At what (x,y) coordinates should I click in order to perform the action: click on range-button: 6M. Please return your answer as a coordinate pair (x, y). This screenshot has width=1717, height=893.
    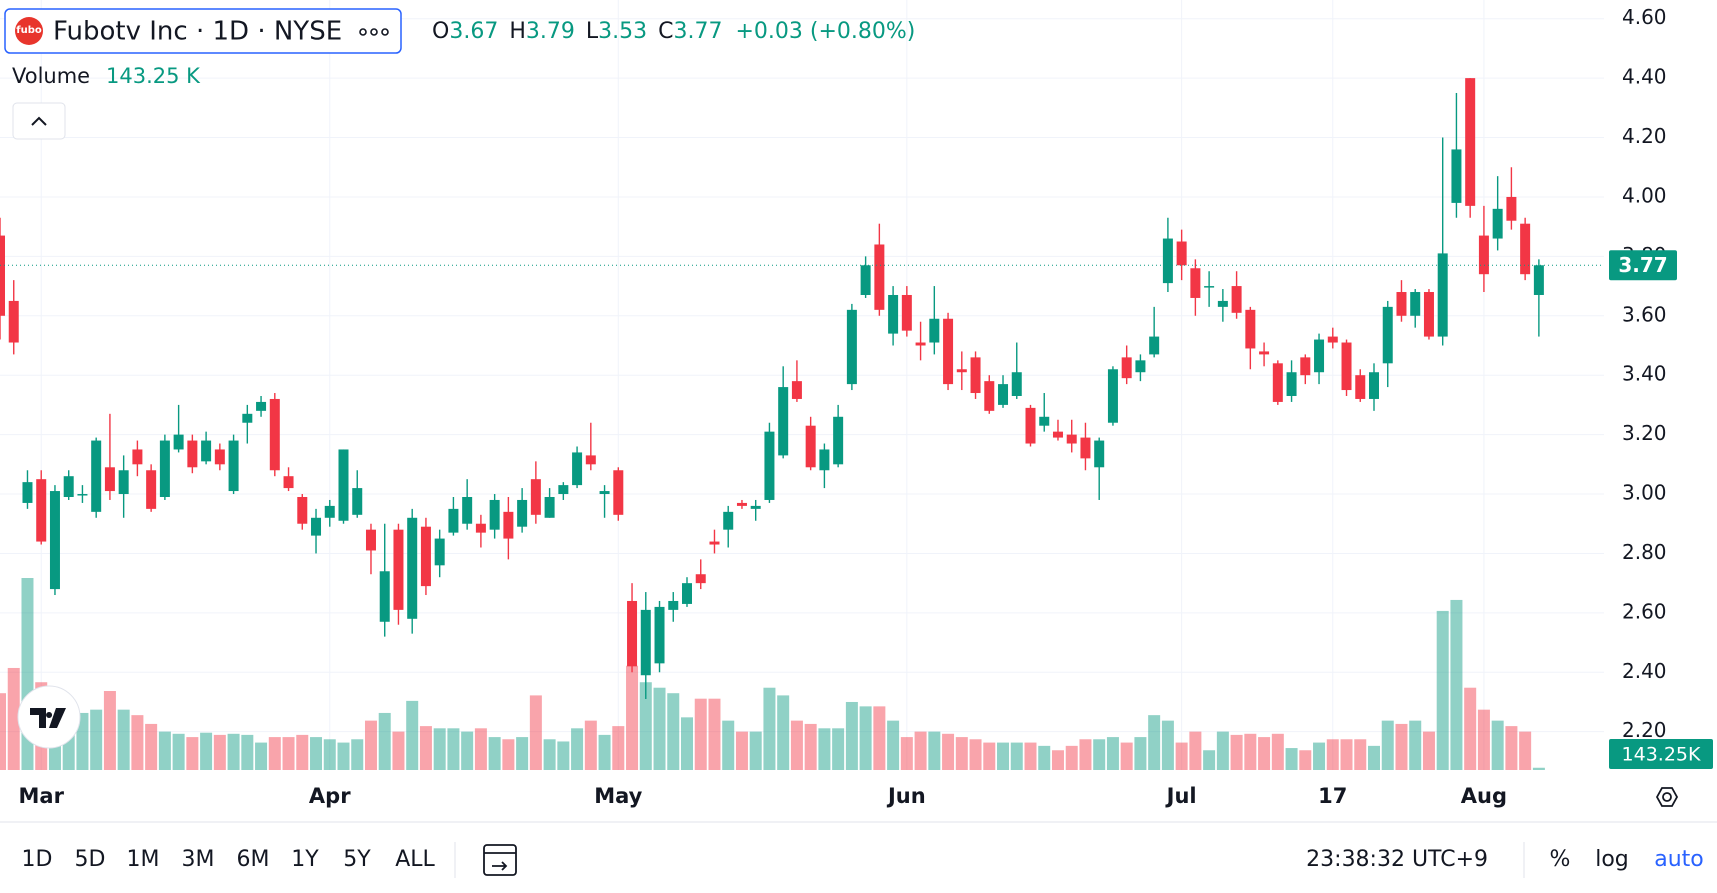
    Looking at the image, I should click on (253, 859).